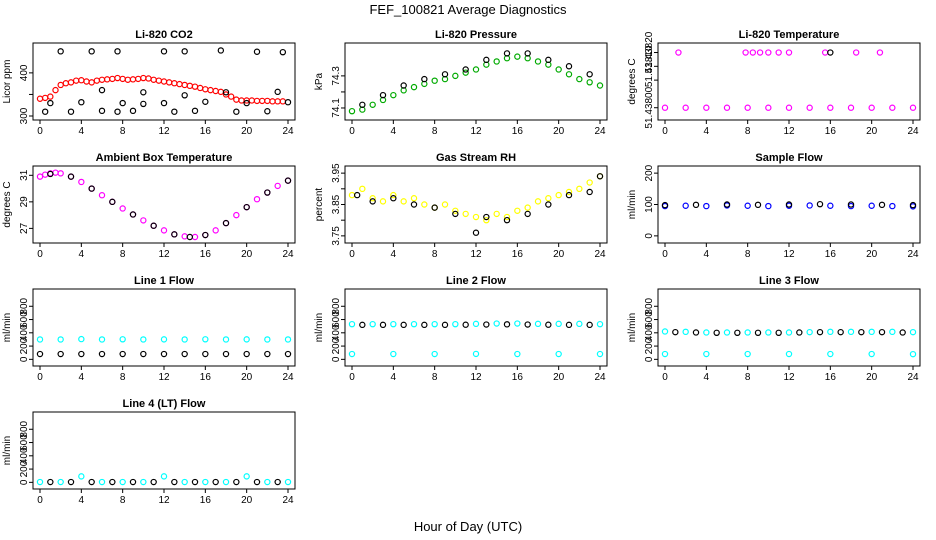  I want to click on figure-title: FEF_100821 Average Diagnostics, so click(468, 9).